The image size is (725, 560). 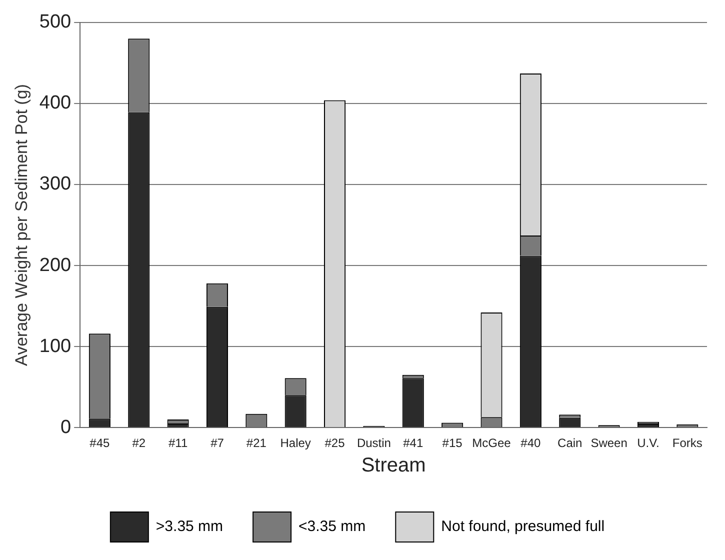 What do you see at coordinates (523, 527) in the screenshot?
I see `legend-label: Not found, presumed full` at bounding box center [523, 527].